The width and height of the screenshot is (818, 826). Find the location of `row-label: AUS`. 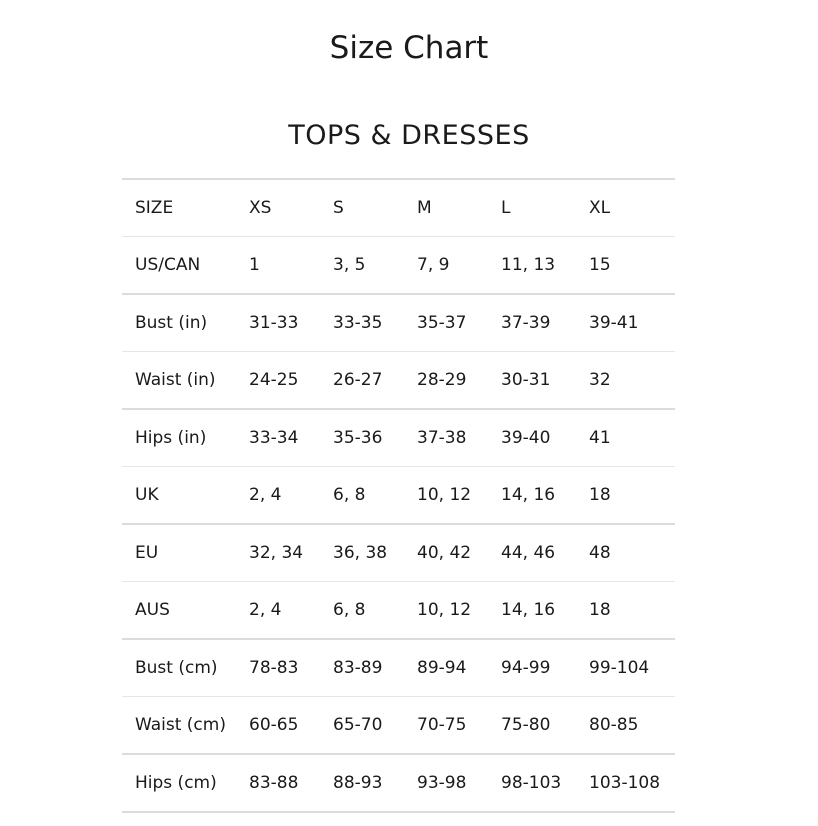

row-label: AUS is located at coordinates (152, 610).